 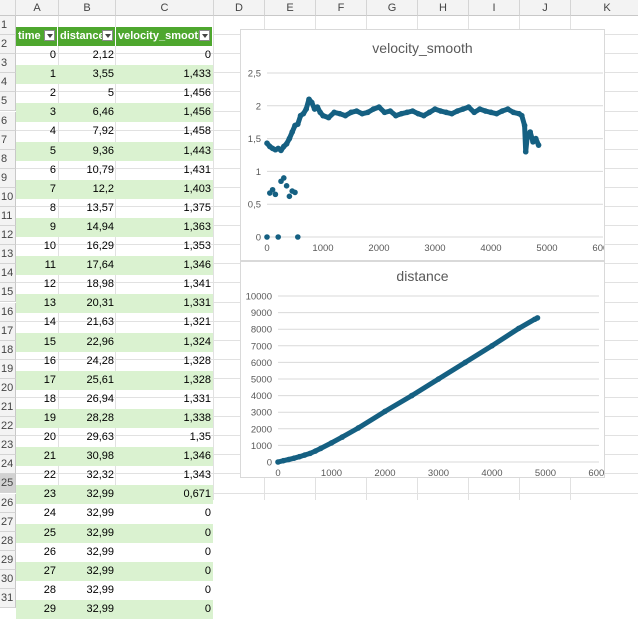 I want to click on cell-time: 23, so click(x=49, y=494).